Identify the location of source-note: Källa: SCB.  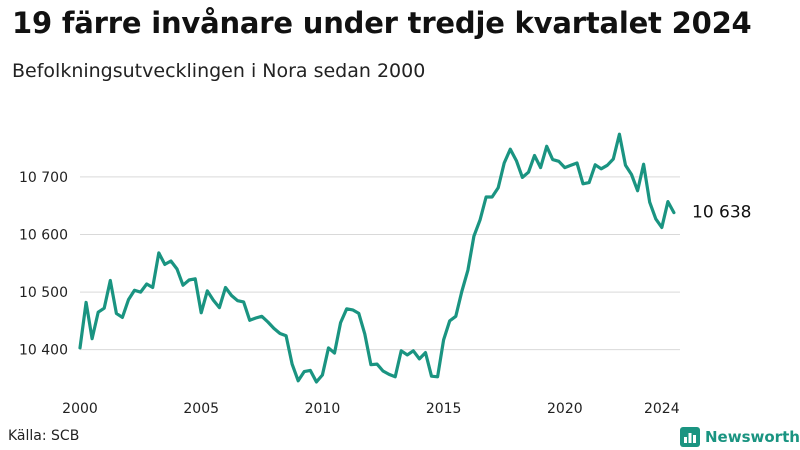
(44, 436).